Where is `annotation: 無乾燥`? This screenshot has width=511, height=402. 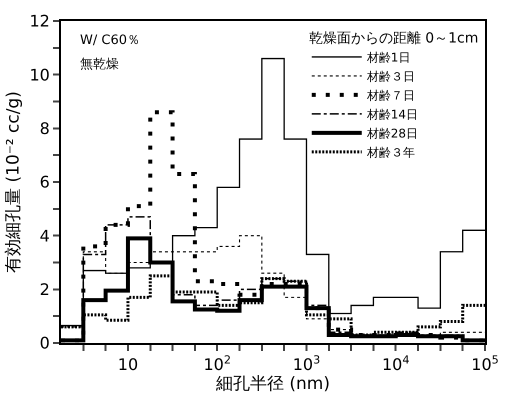
annotation: 無乾燥 is located at coordinates (99, 64).